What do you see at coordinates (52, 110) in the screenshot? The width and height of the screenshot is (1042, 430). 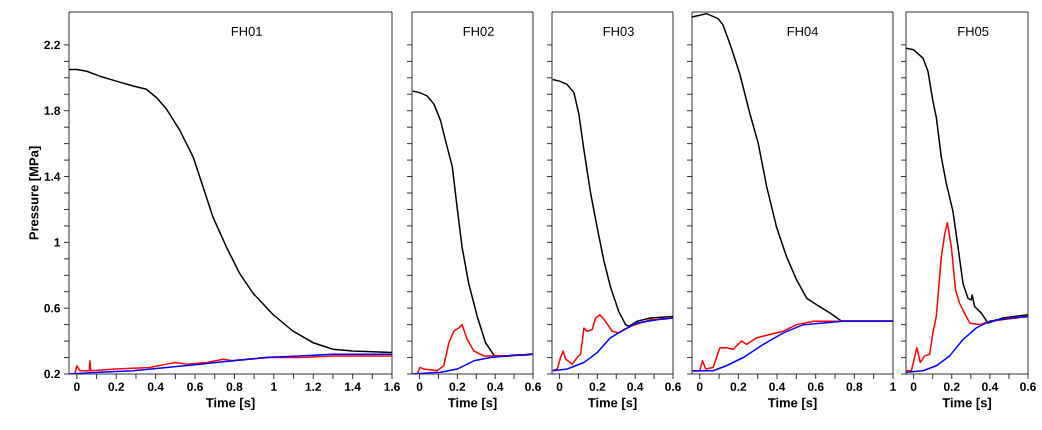 I see `y-tick-label: 1.8` at bounding box center [52, 110].